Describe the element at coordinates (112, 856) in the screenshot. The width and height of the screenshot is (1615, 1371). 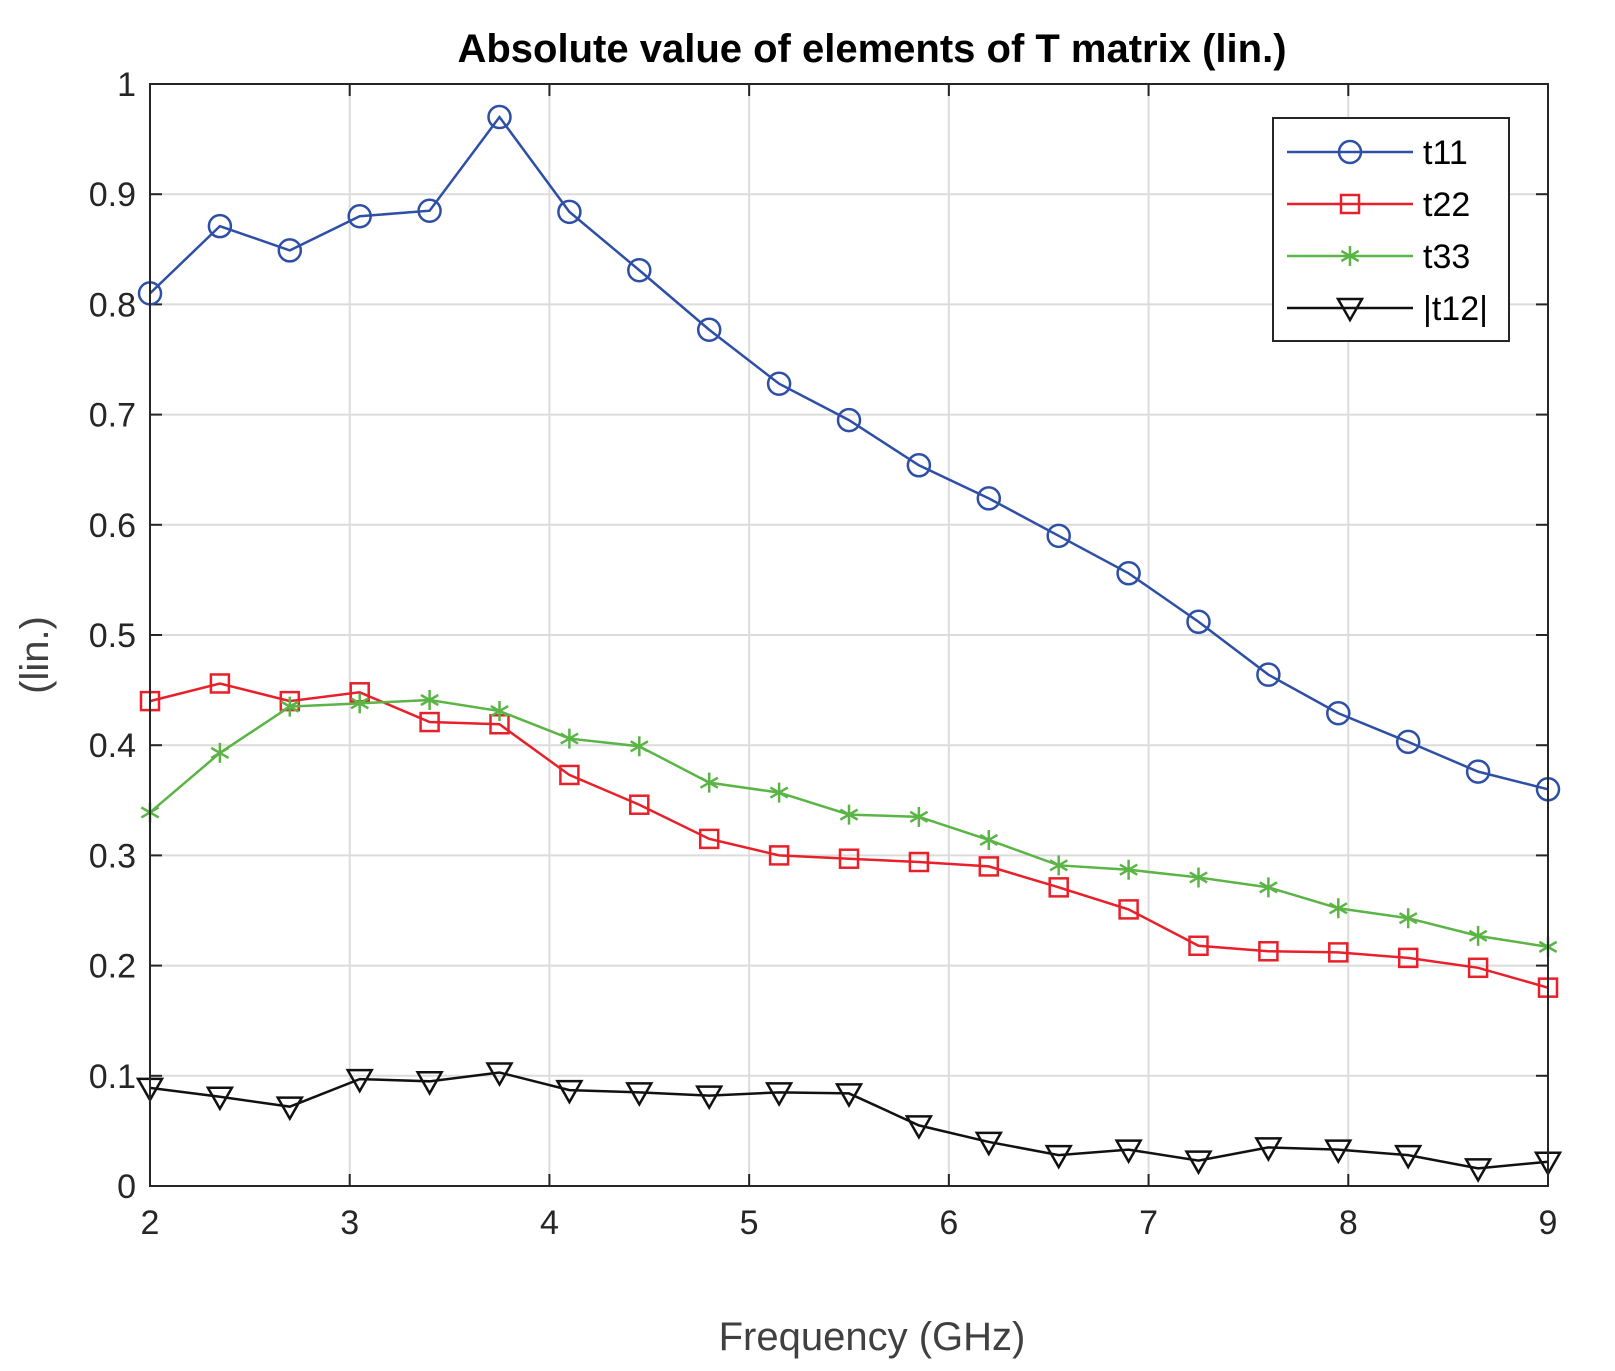
I see `y-tick-label: 0.3` at that location.